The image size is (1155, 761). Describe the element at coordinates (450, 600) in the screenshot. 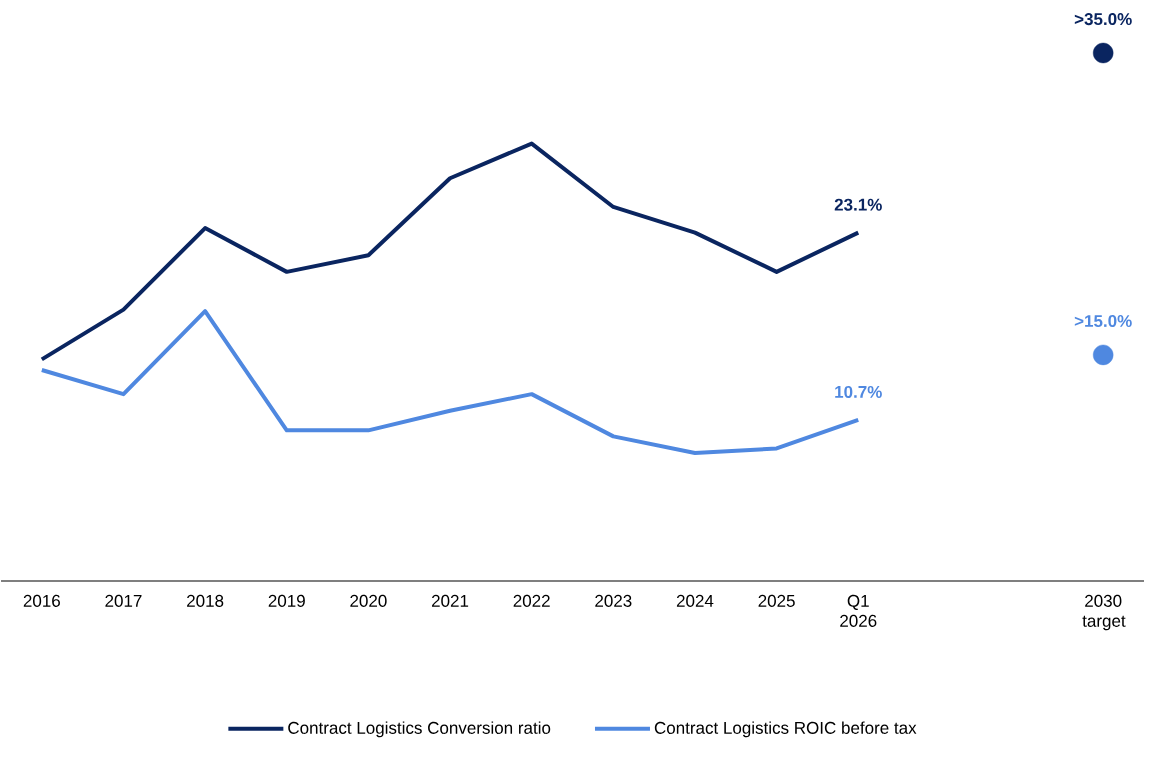

I see `x-tick-label: 2021` at that location.